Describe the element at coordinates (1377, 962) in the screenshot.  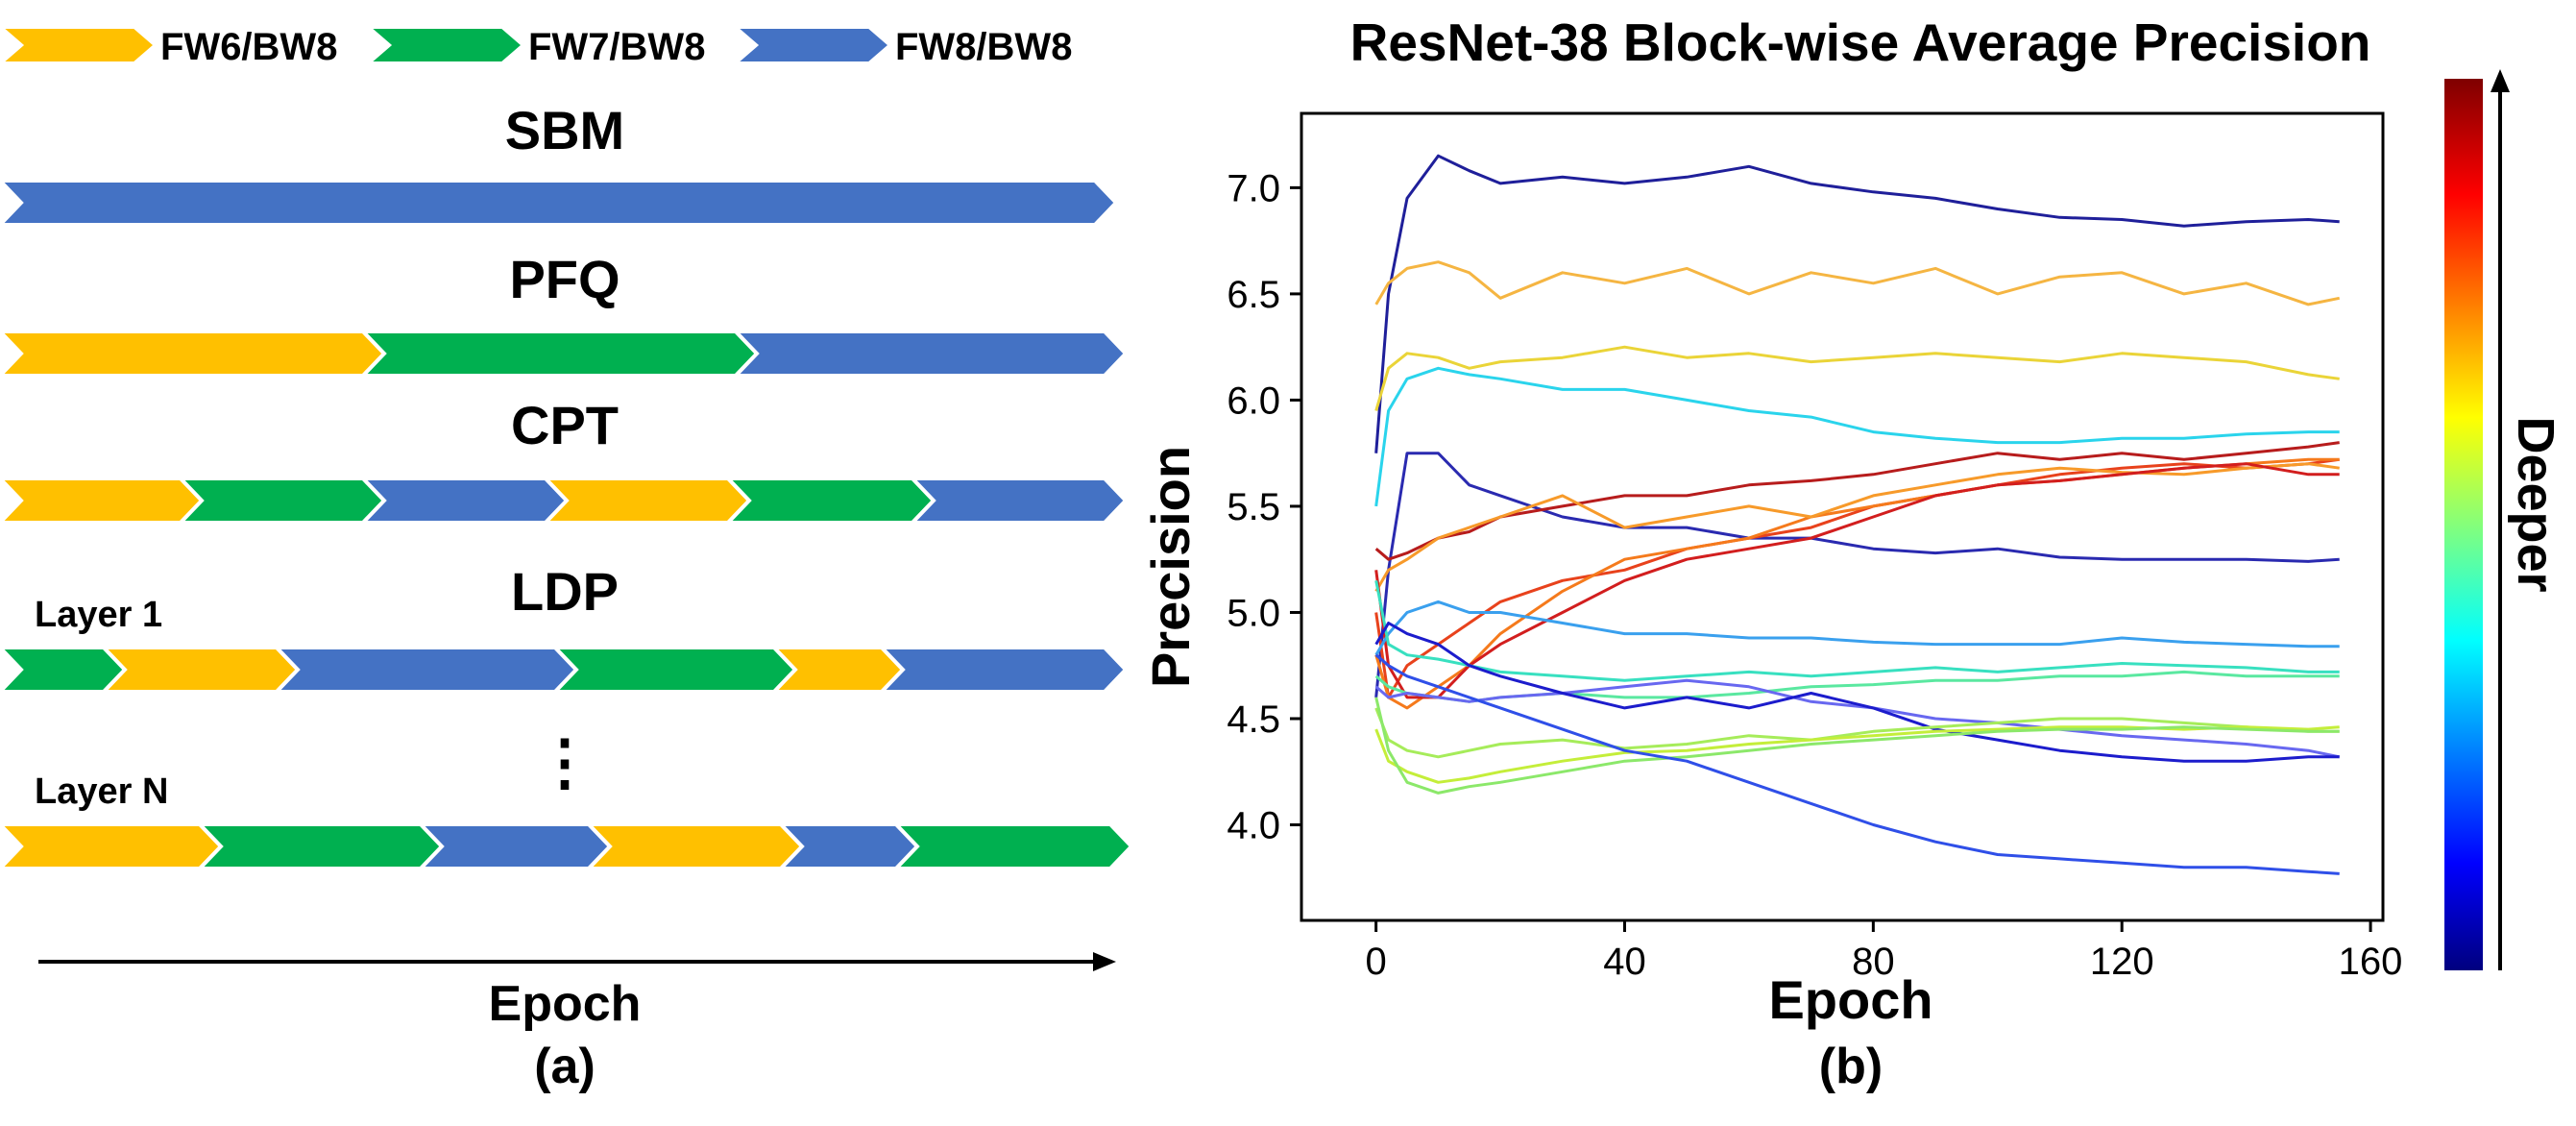
I see `x-tick-label-0: 0` at that location.